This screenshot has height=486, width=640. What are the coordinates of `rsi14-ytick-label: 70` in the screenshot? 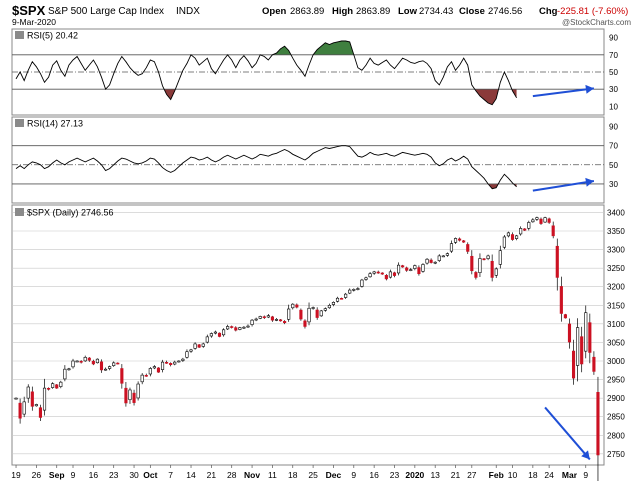 It's located at (613, 146).